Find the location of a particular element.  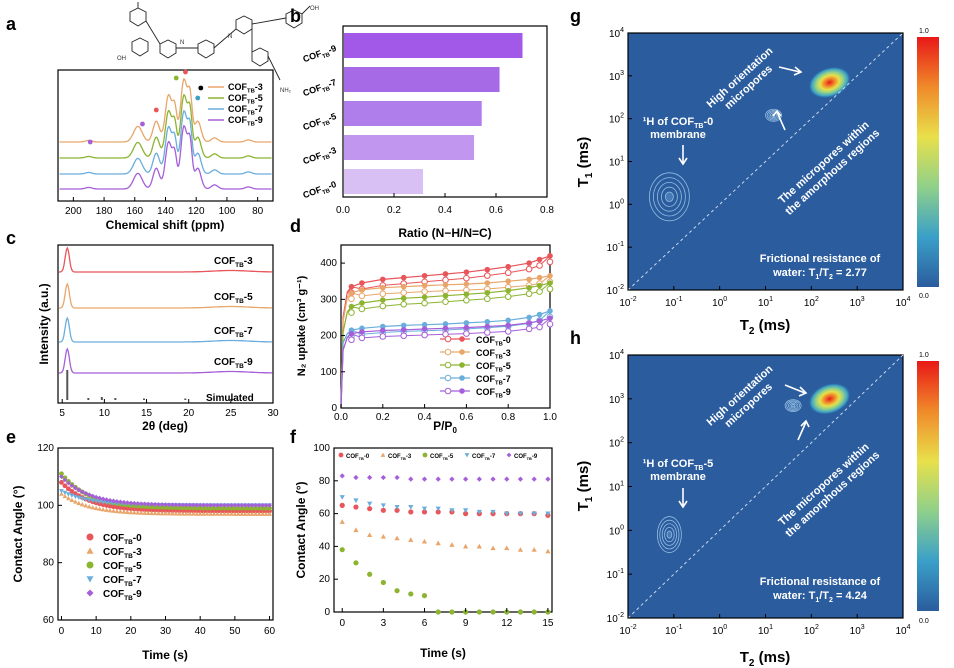

h-peak-1-contour is located at coordinates (793, 405).